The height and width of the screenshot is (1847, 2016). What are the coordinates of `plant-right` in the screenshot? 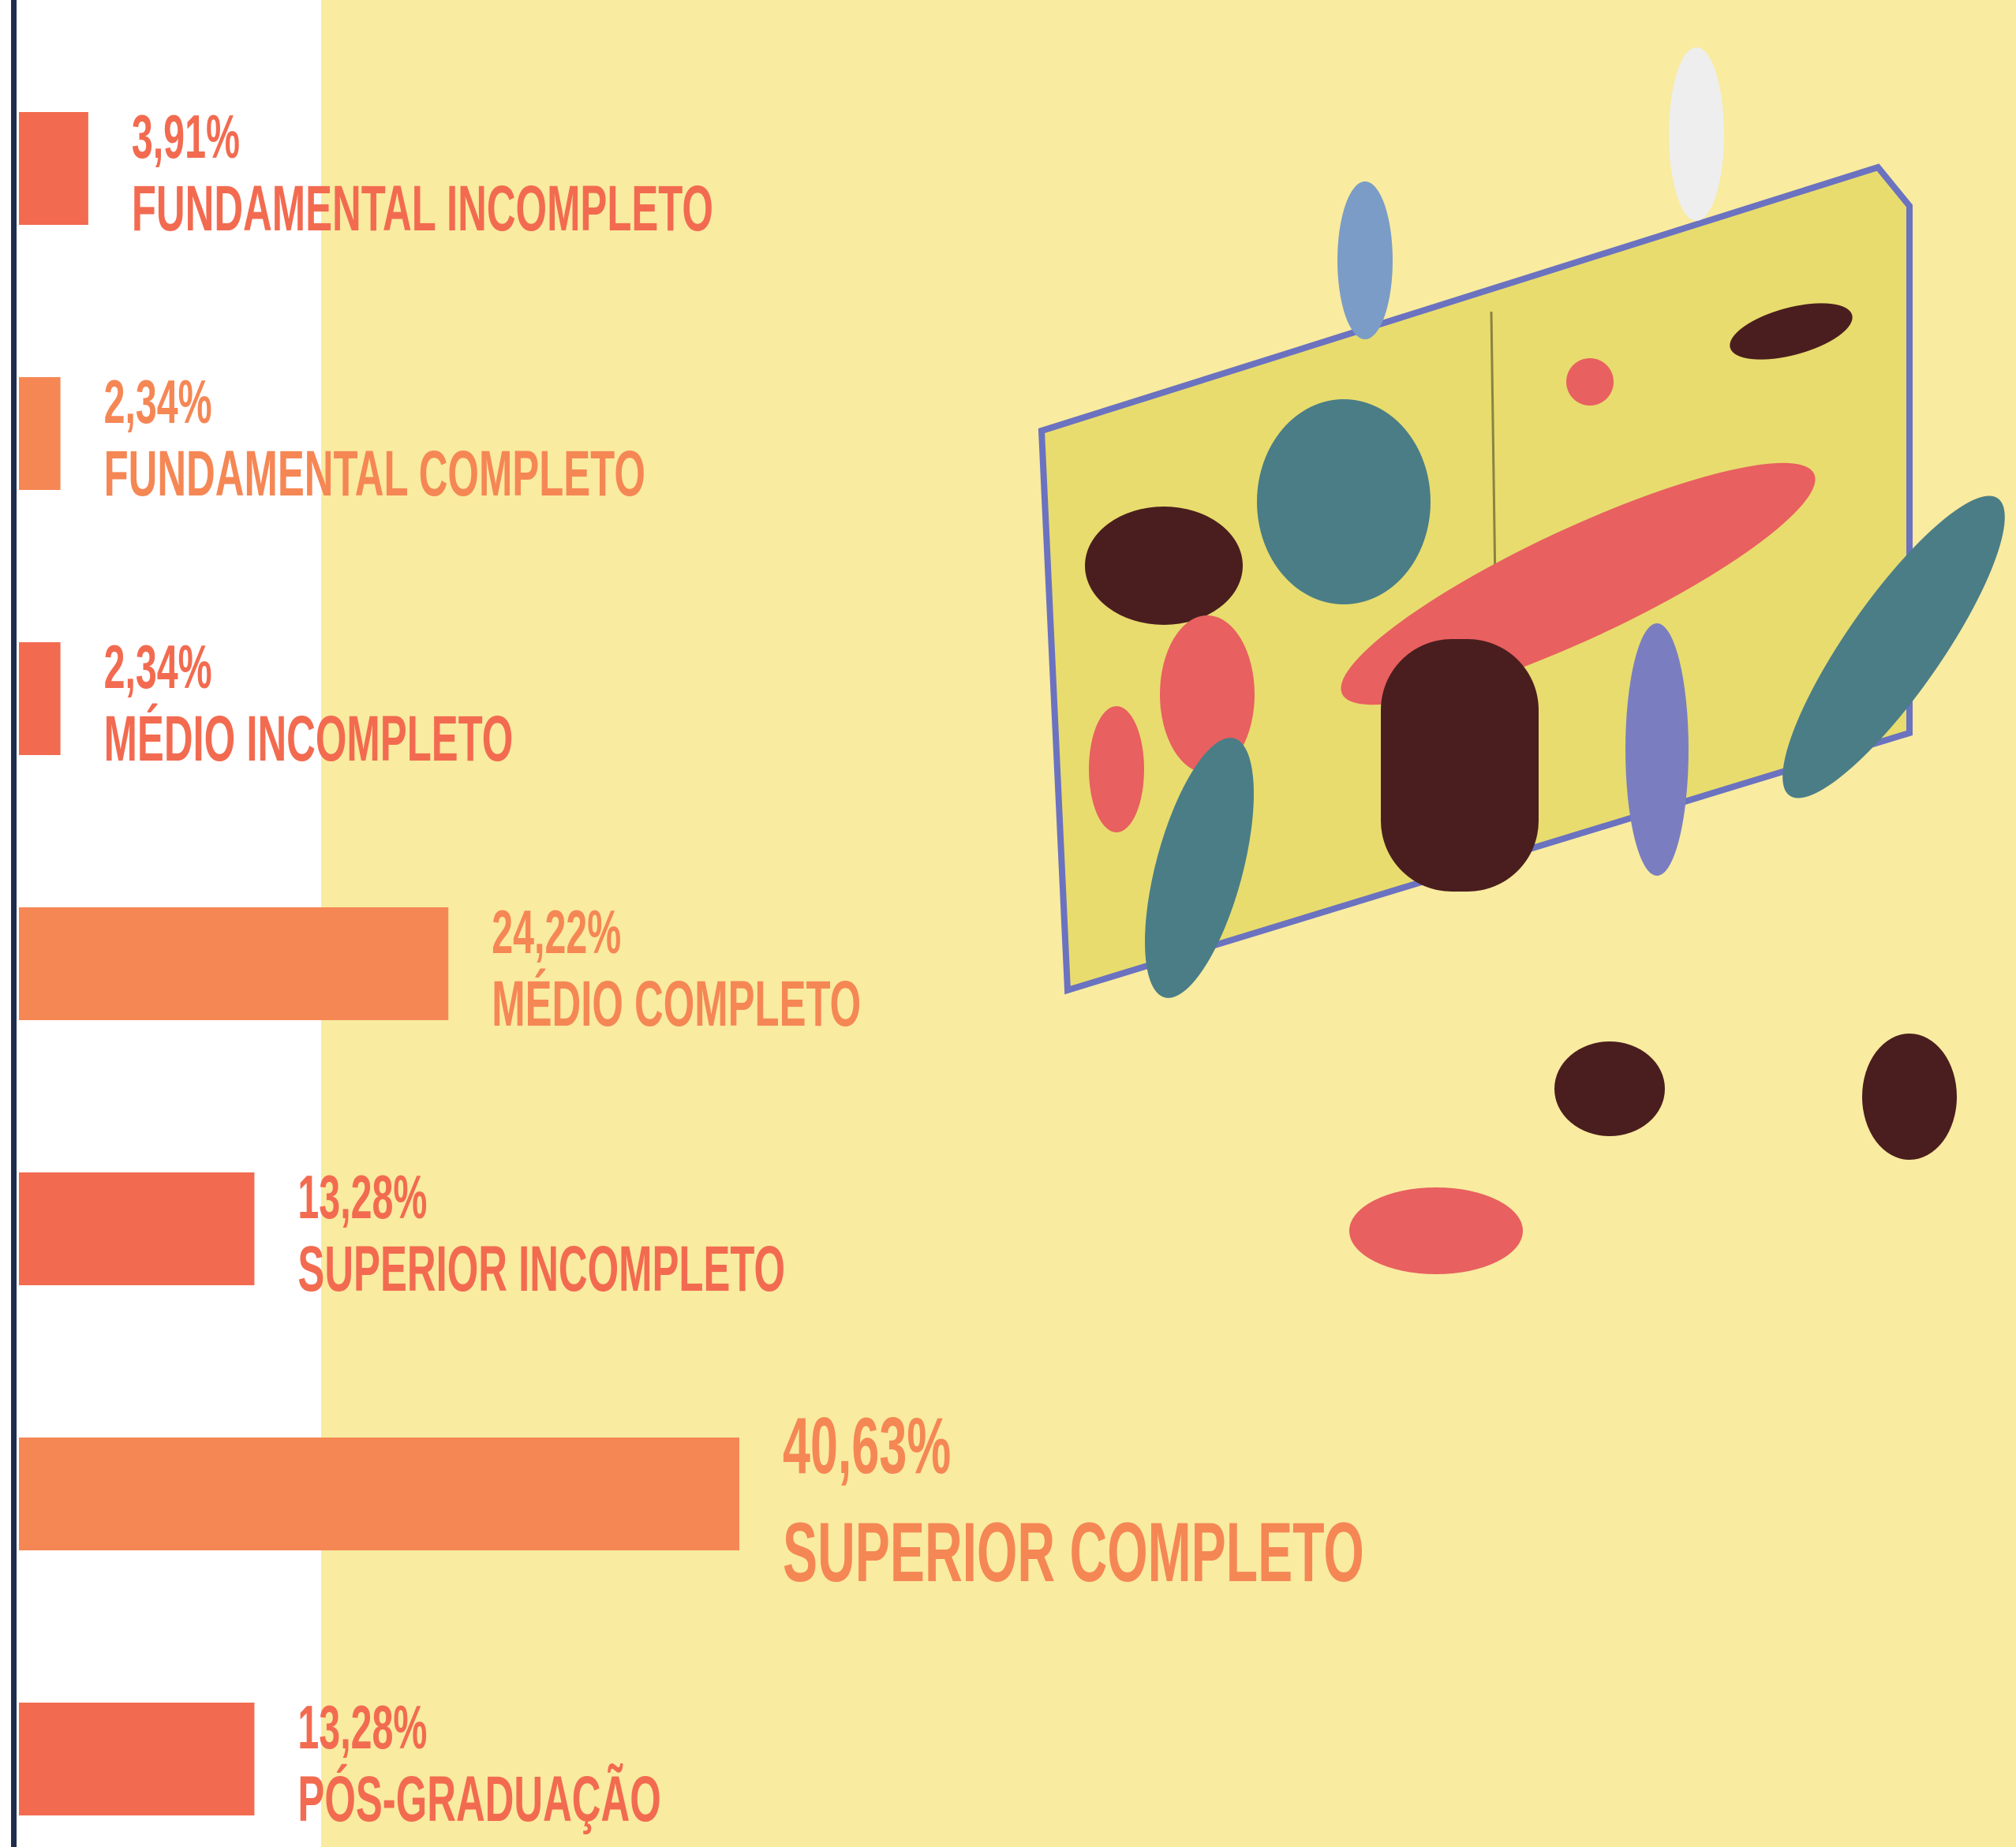 It's located at (1894, 646).